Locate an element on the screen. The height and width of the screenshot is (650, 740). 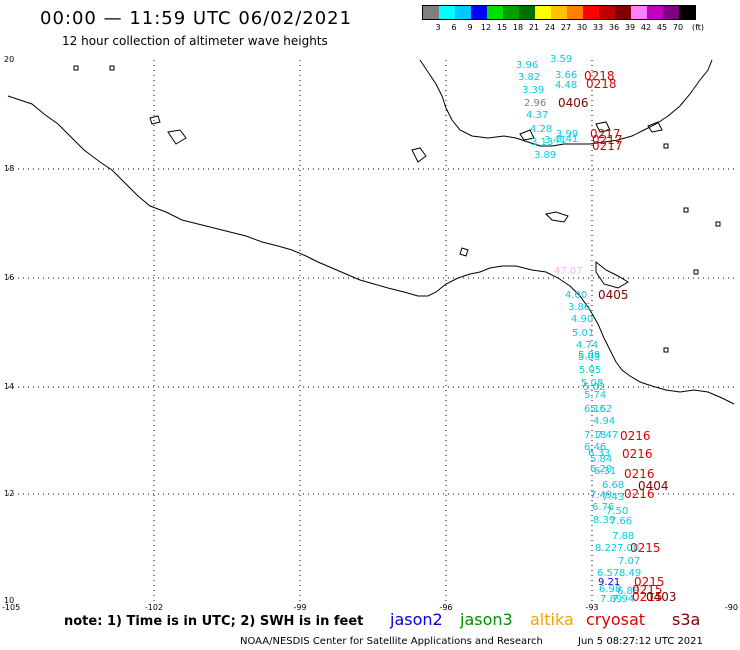
wave-height-value: 7.50 is located at coordinates (617, 511).